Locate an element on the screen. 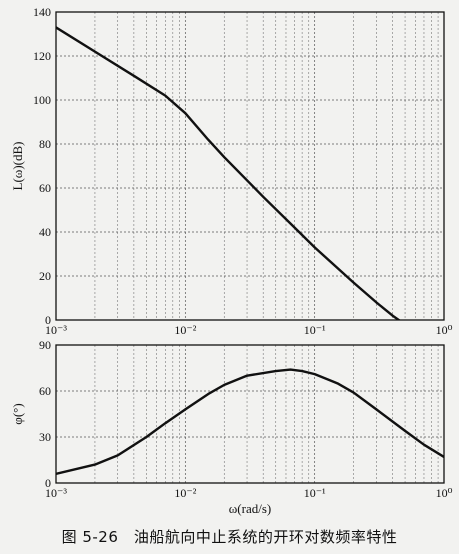 The image size is (459, 554). magnitude-ytick-label: 120 is located at coordinates (42, 56).